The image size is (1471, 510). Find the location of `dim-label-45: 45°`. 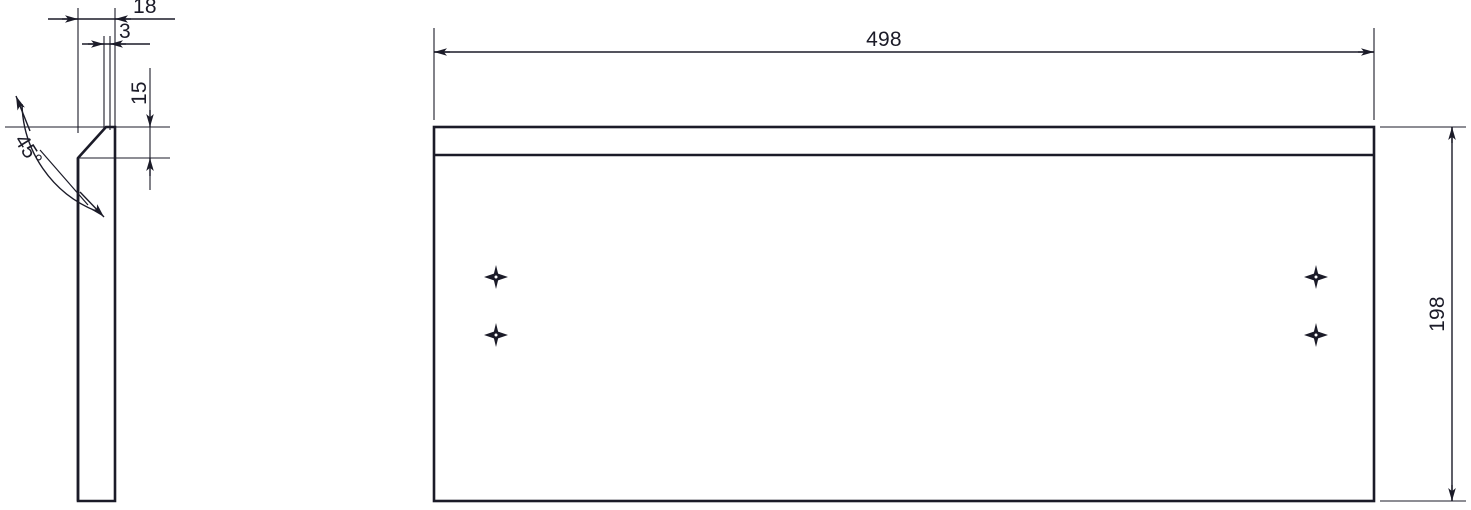

dim-label-45: 45° is located at coordinates (28, 150).